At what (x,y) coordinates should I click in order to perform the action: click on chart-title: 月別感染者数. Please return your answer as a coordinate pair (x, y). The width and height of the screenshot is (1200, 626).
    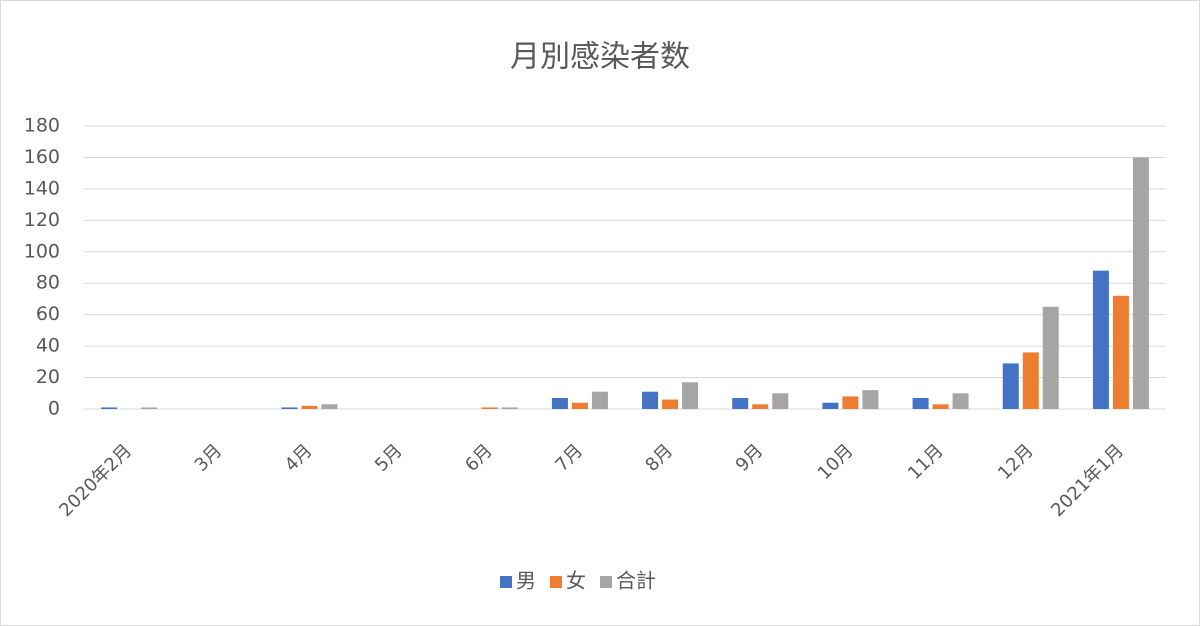
    Looking at the image, I should click on (600, 57).